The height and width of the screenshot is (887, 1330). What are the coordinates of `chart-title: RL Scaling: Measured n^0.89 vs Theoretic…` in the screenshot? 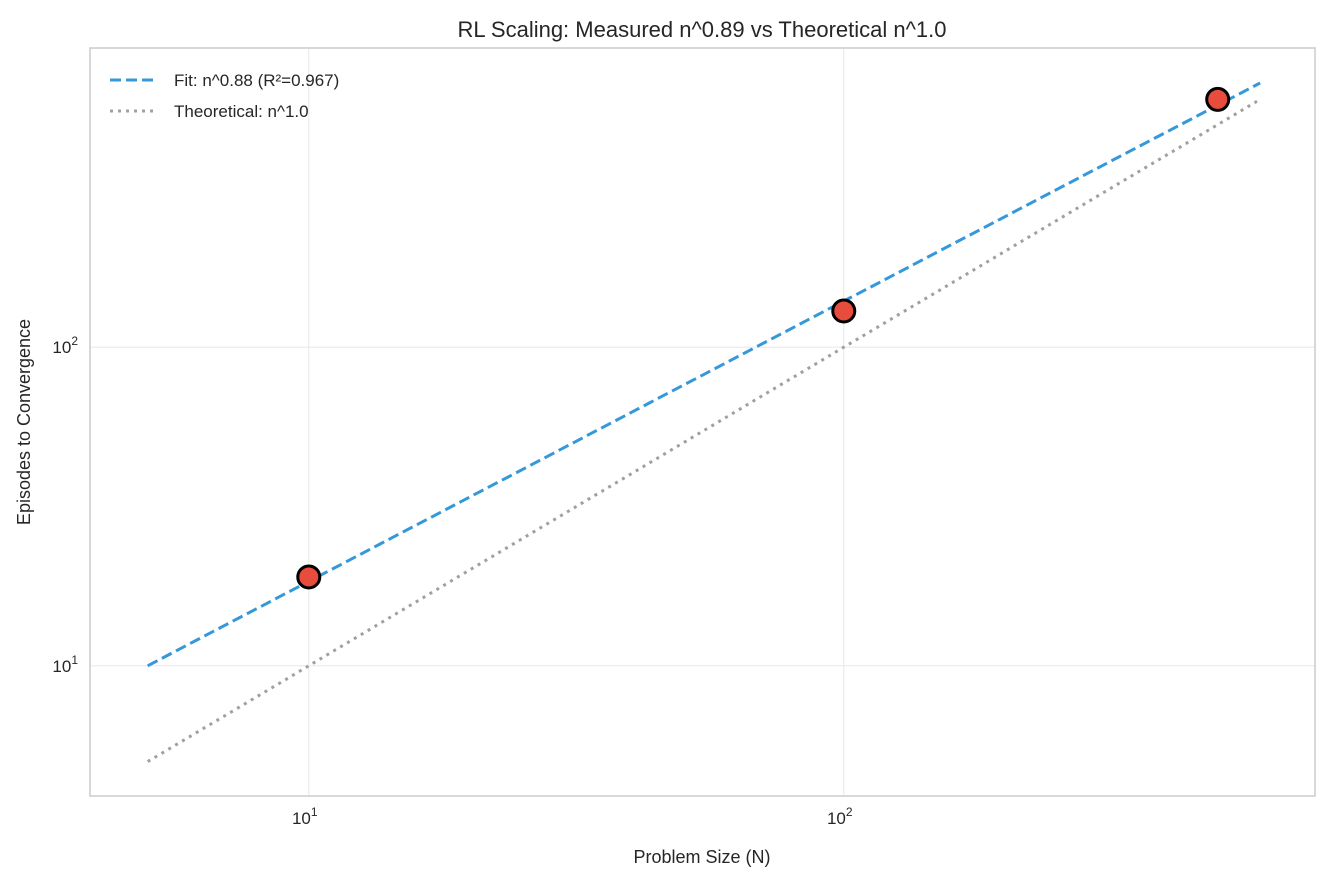 It's located at (701, 29).